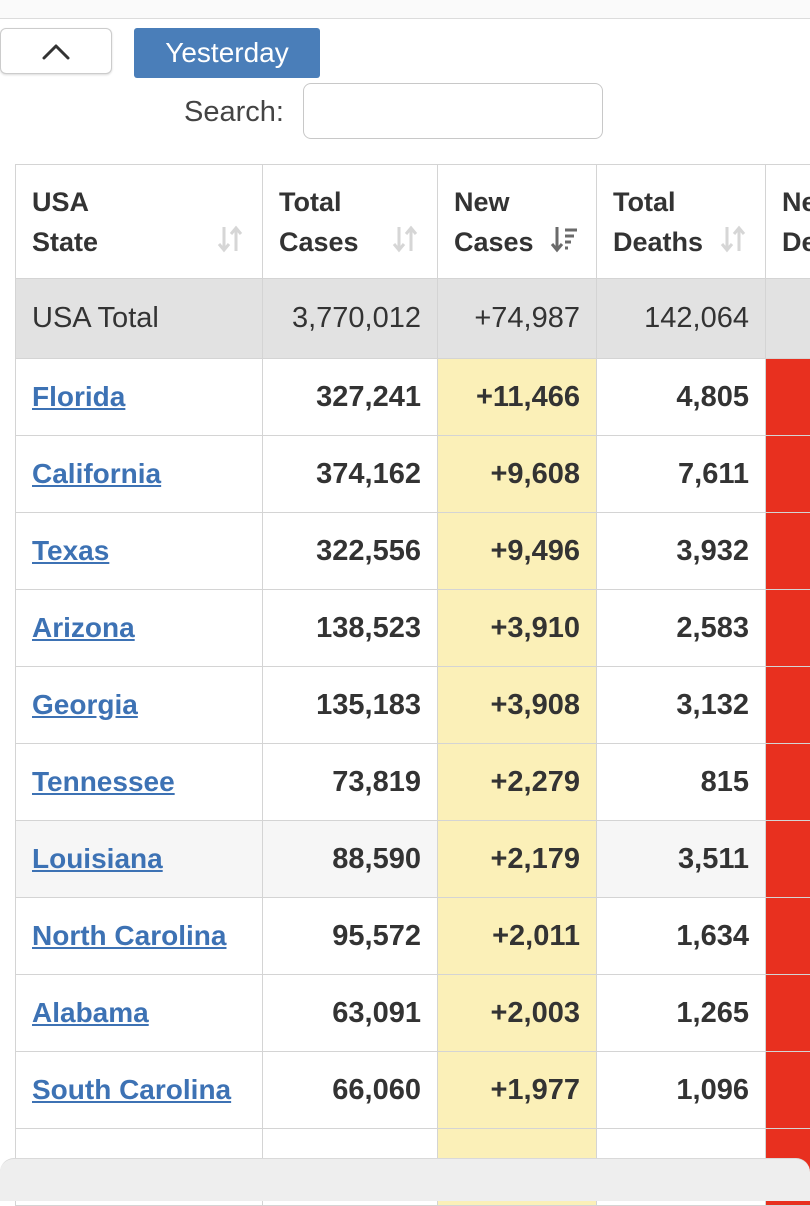 The width and height of the screenshot is (810, 1206). I want to click on collapse-button, so click(56, 51).